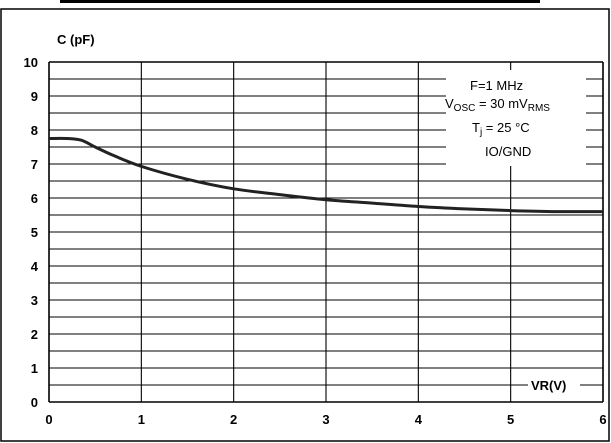  I want to click on y-tick-label: 3, so click(34, 300).